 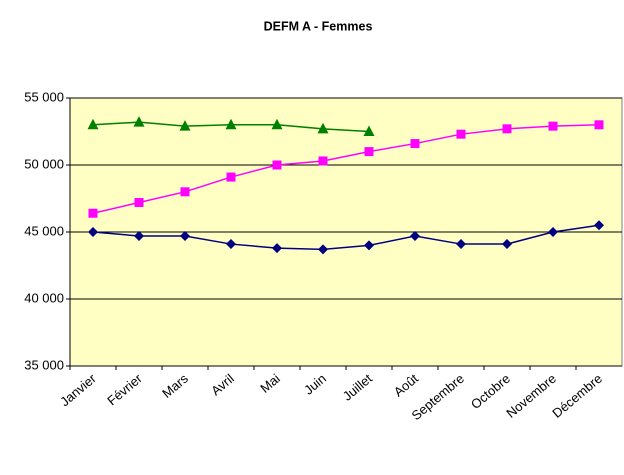 What do you see at coordinates (44, 297) in the screenshot?
I see `y-tick-label: 40 000` at bounding box center [44, 297].